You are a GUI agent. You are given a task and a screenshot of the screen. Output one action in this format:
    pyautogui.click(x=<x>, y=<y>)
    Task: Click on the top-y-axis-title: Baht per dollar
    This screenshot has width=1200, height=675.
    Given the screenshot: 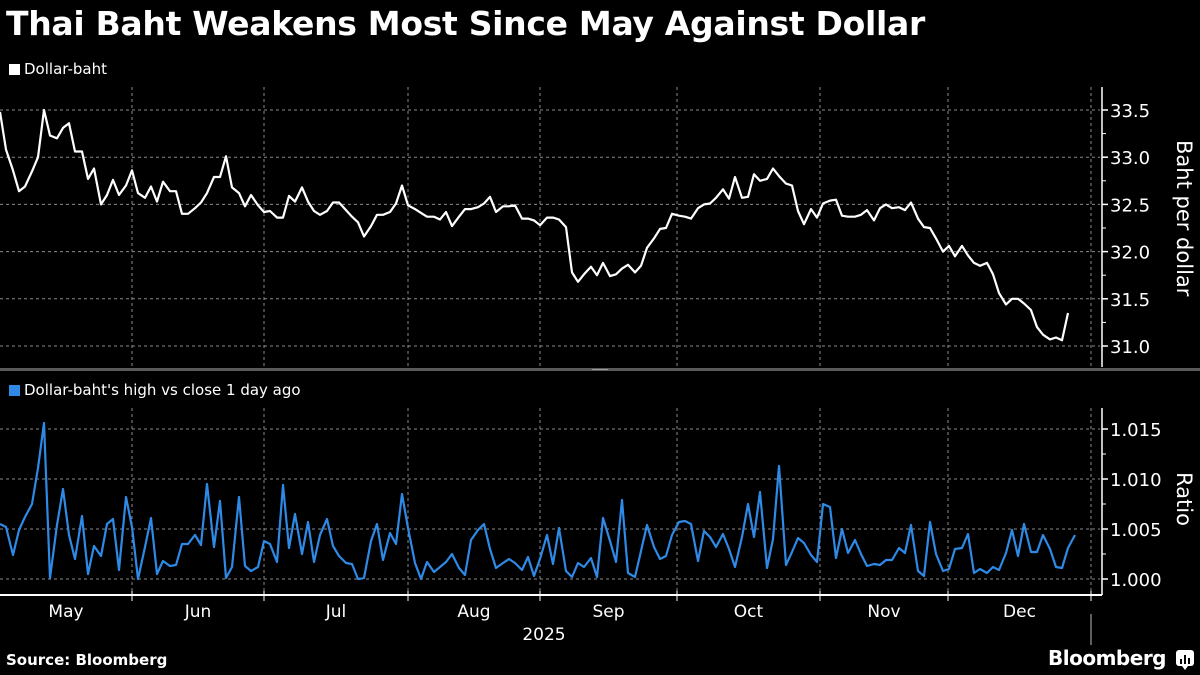 What is the action you would take?
    pyautogui.click(x=1184, y=218)
    